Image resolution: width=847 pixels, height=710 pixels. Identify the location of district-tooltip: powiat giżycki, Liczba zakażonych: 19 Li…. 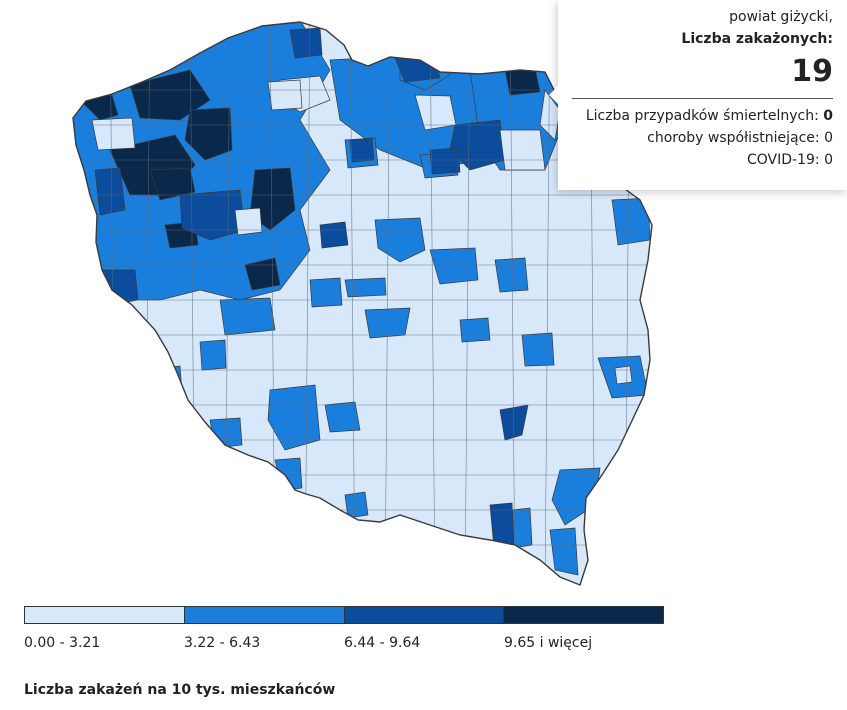
(698, 95).